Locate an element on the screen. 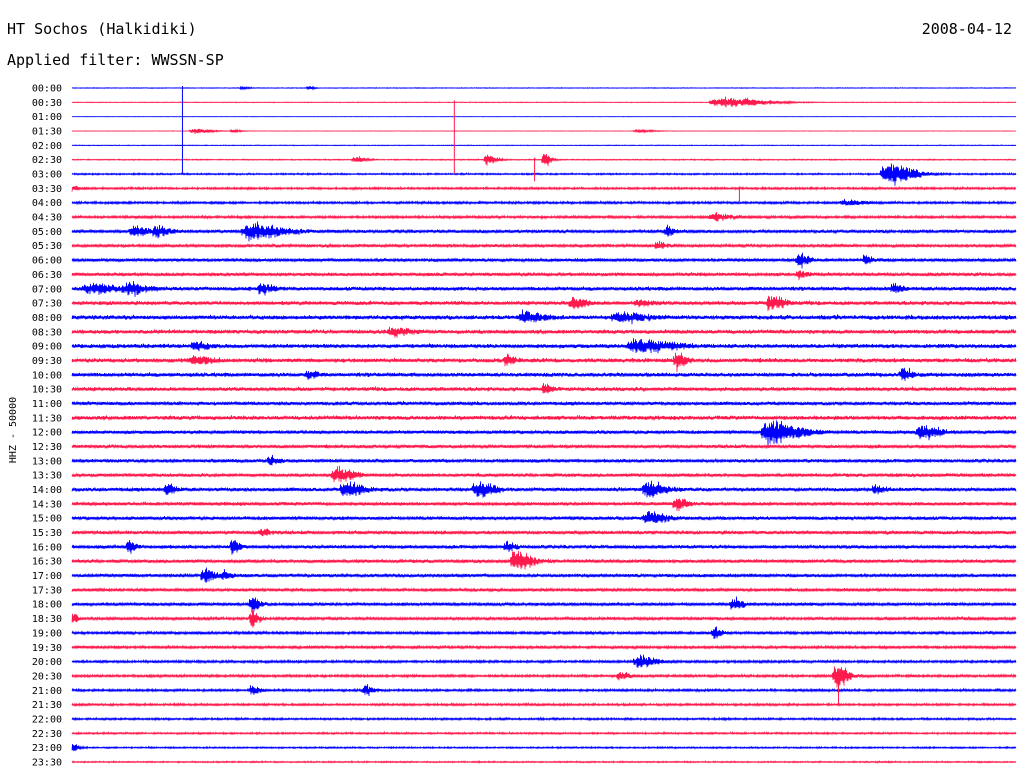 The image size is (1024, 780). row-time-label: 20:00 is located at coordinates (47, 662).